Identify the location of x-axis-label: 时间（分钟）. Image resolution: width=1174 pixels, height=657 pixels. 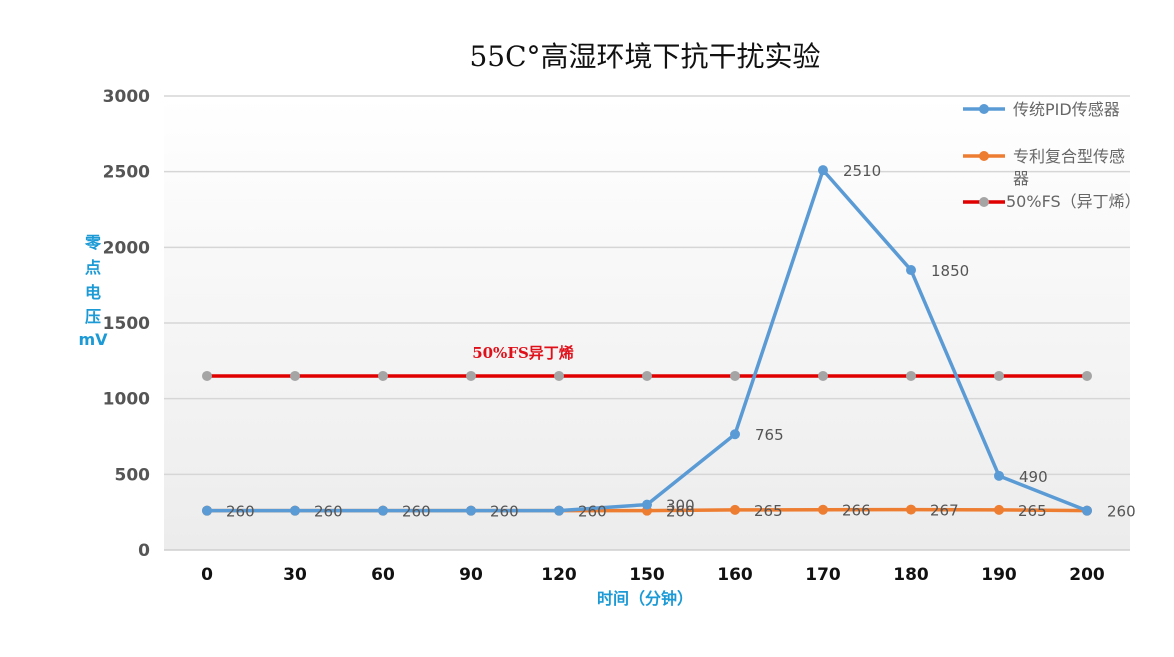
(645, 598).